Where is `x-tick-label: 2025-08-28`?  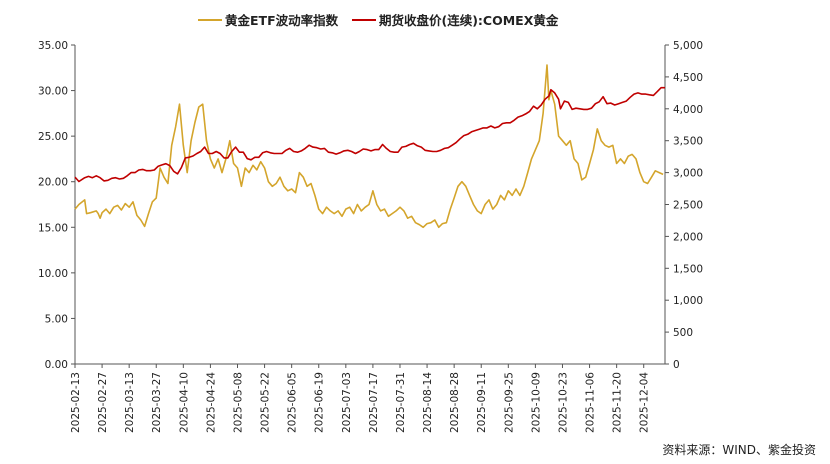 x-tick-label: 2025-08-28 is located at coordinates (455, 402).